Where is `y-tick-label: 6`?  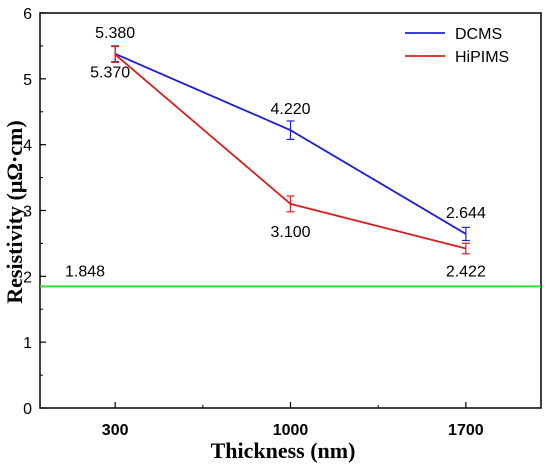 y-tick-label: 6 is located at coordinates (27, 14).